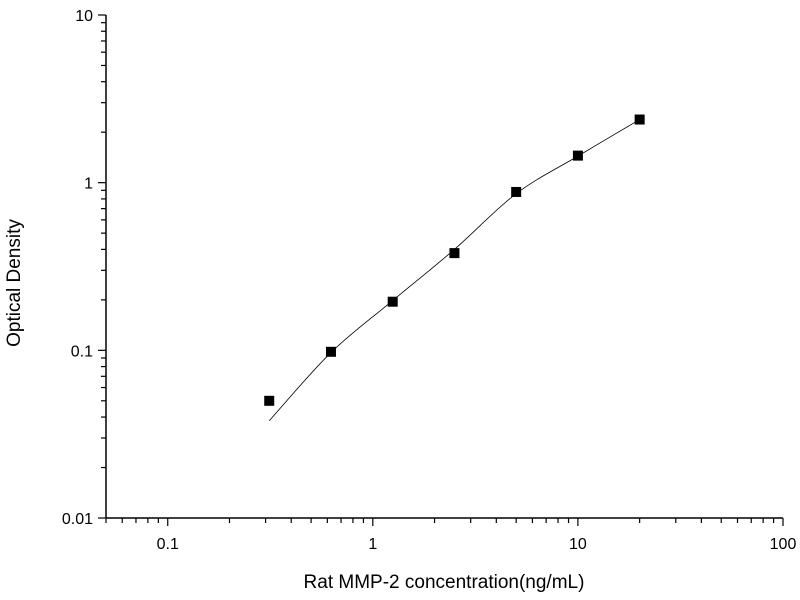 This screenshot has width=800, height=600. I want to click on x-axis-title: Rat MMP-2 concentration(ng/mL), so click(444, 582).